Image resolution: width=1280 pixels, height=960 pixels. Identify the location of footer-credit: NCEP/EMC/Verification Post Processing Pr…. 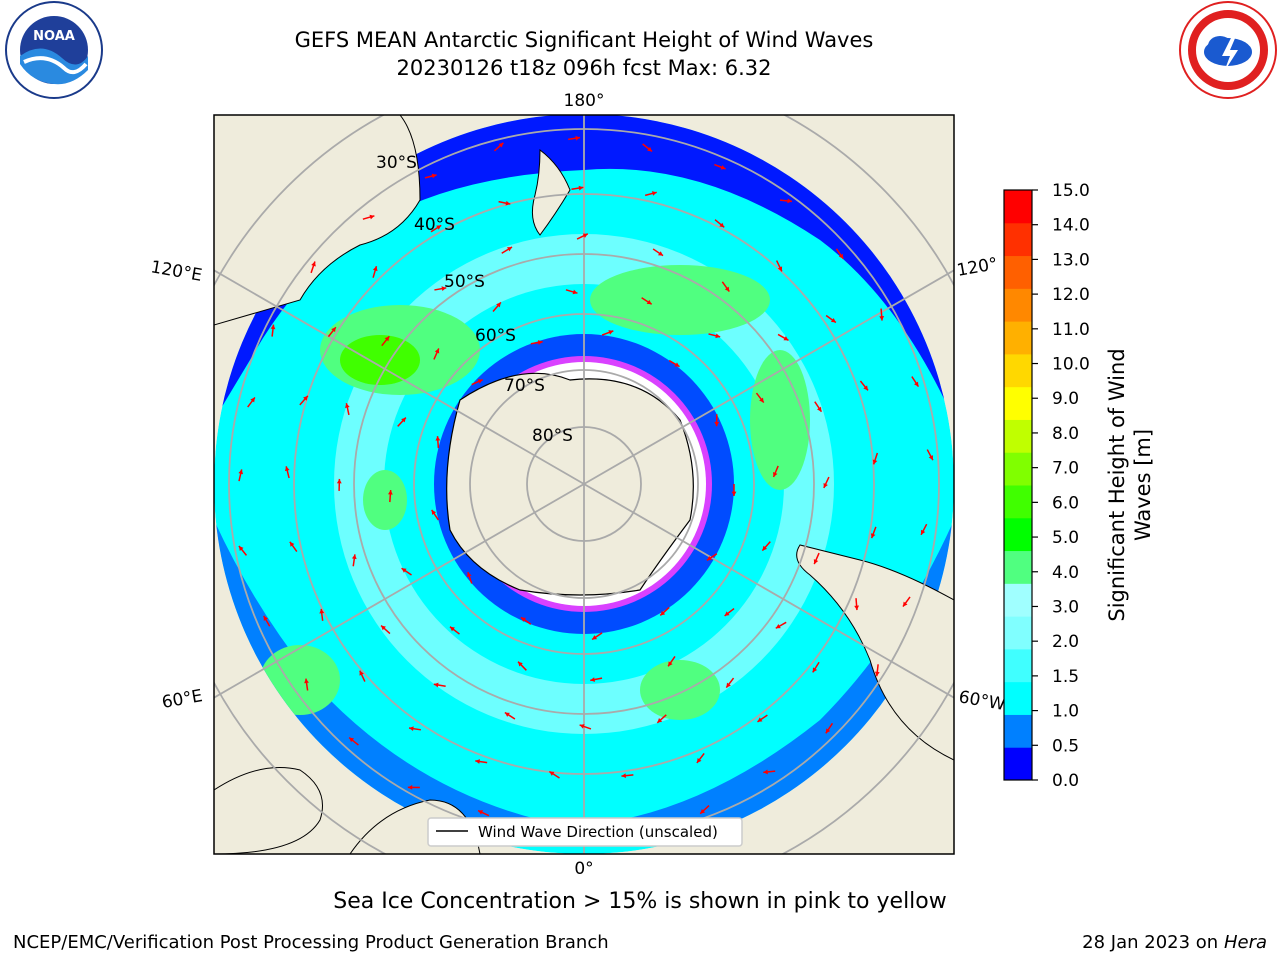
(311, 942).